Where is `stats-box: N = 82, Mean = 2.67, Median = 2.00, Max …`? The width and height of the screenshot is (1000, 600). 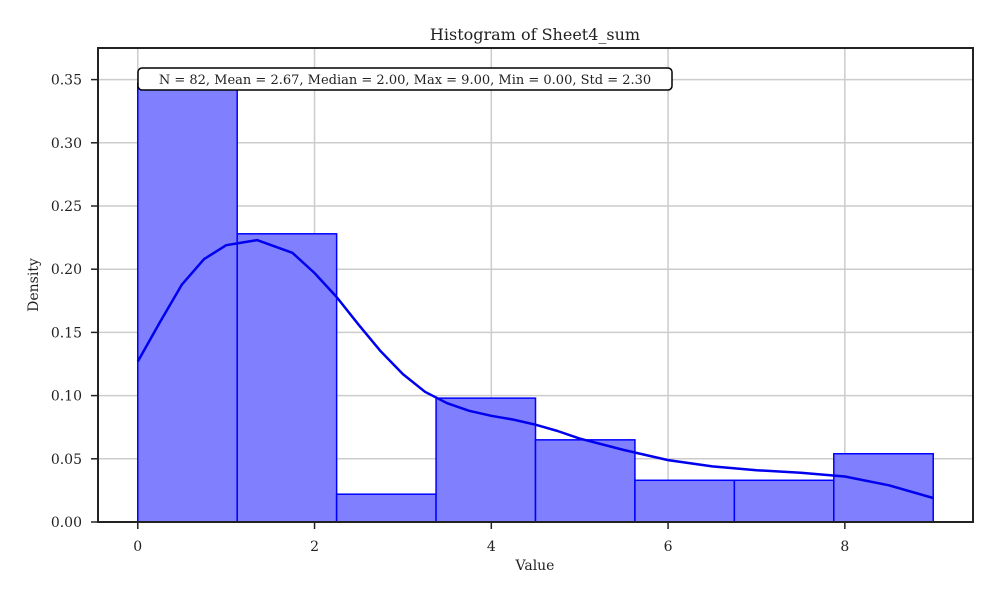 stats-box: N = 82, Mean = 2.67, Median = 2.00, Max … is located at coordinates (405, 79).